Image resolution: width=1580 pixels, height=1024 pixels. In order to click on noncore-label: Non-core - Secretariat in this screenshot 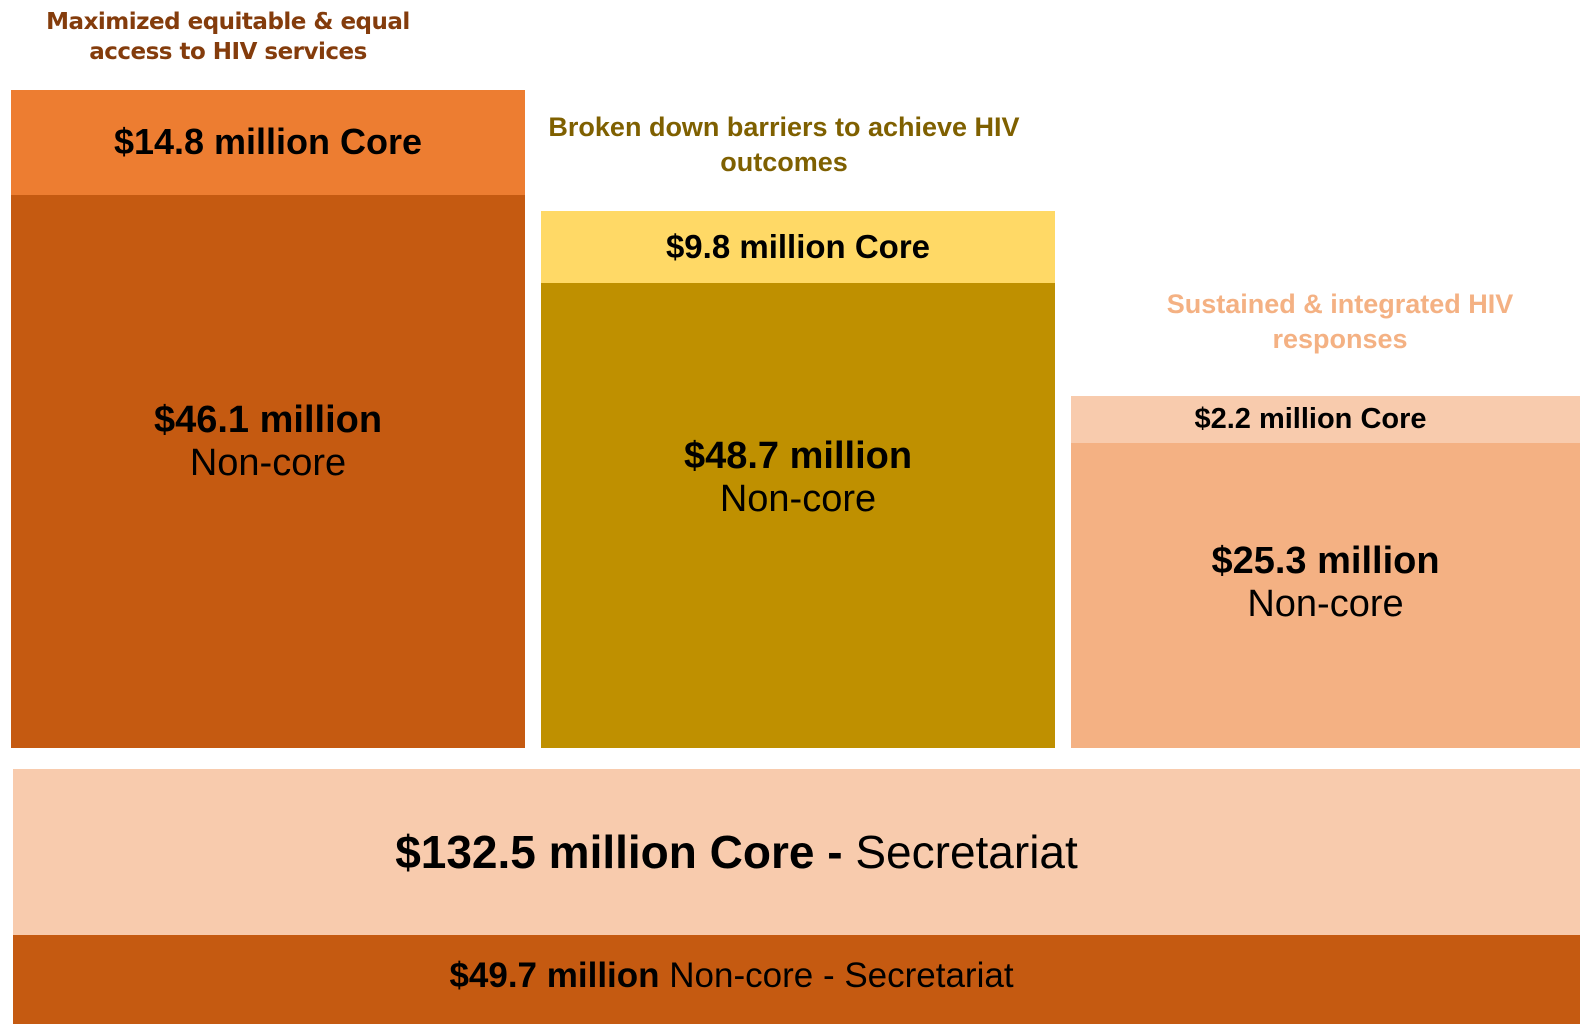, I will do `click(841, 975)`.